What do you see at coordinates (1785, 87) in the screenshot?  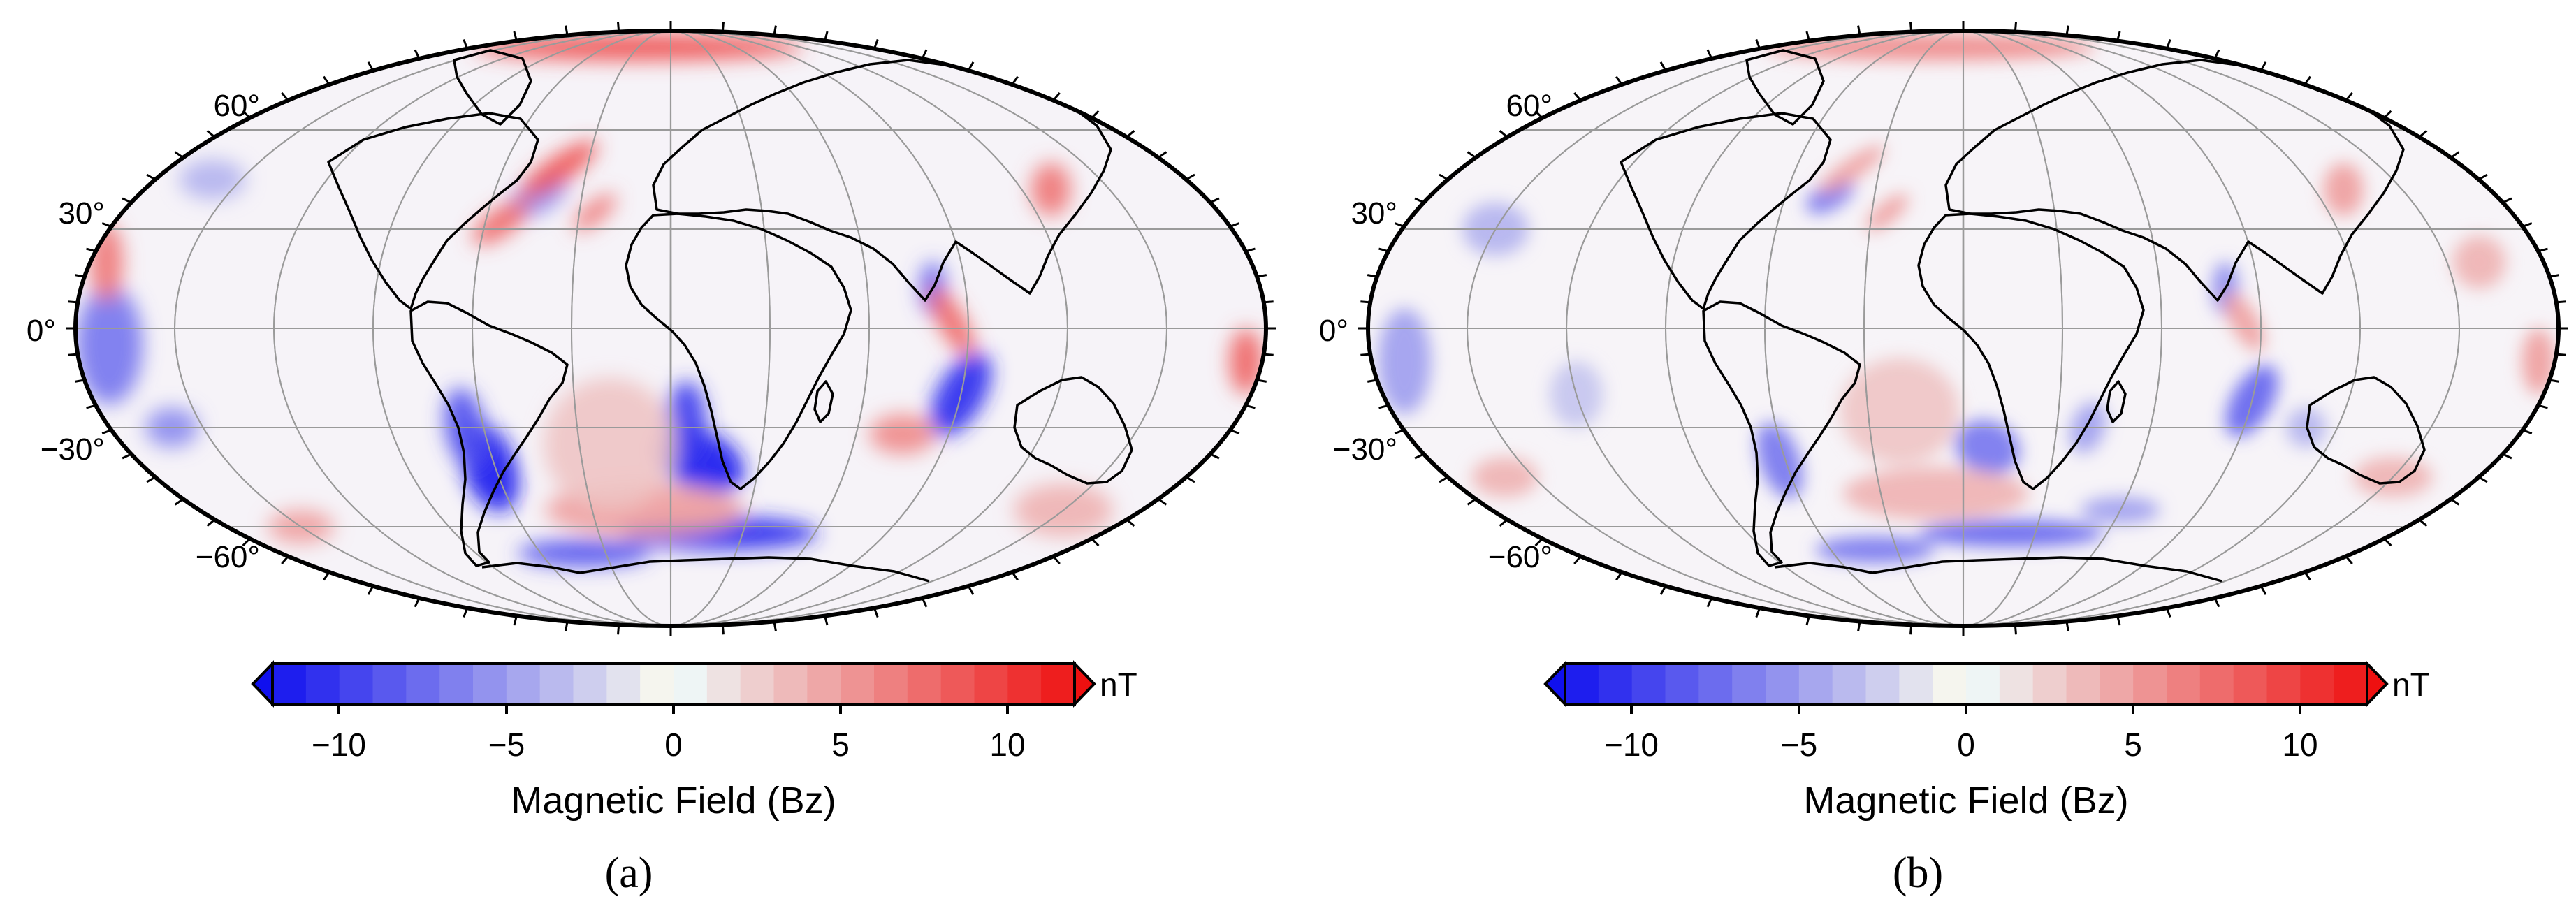 I see `coast-greenland` at bounding box center [1785, 87].